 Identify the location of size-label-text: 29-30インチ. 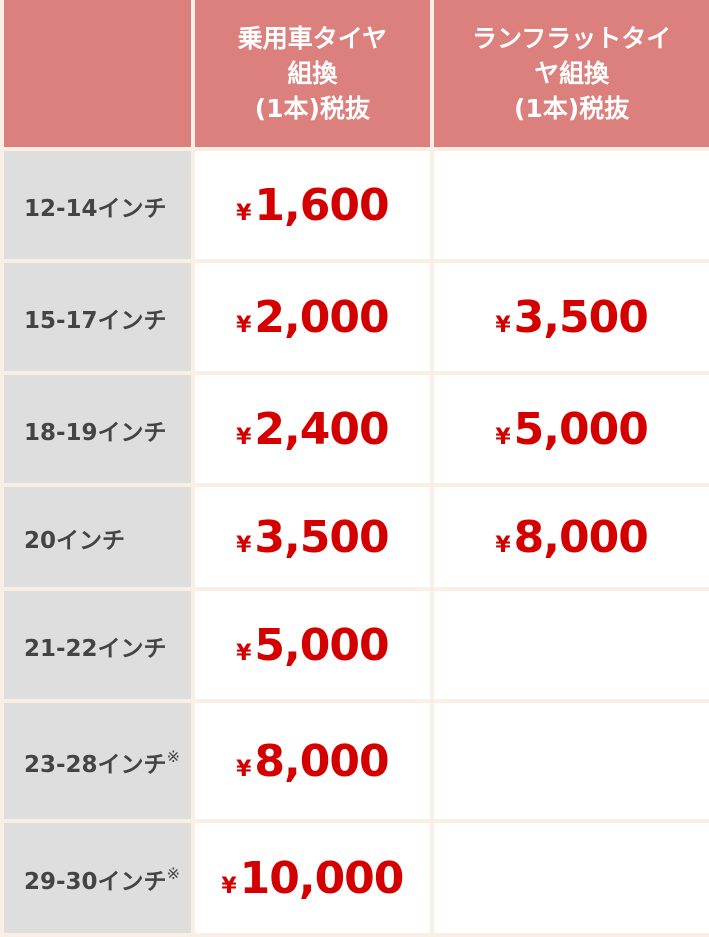
(95, 882).